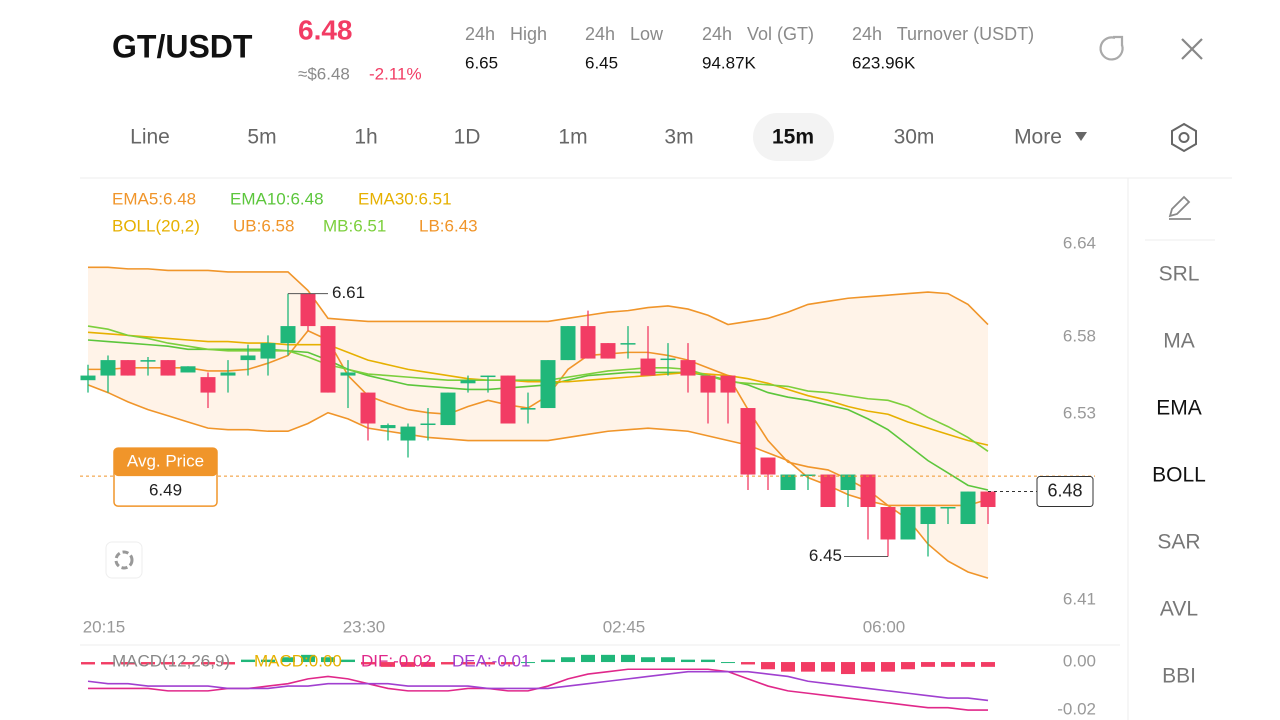  I want to click on tab: 15m, so click(793, 137).